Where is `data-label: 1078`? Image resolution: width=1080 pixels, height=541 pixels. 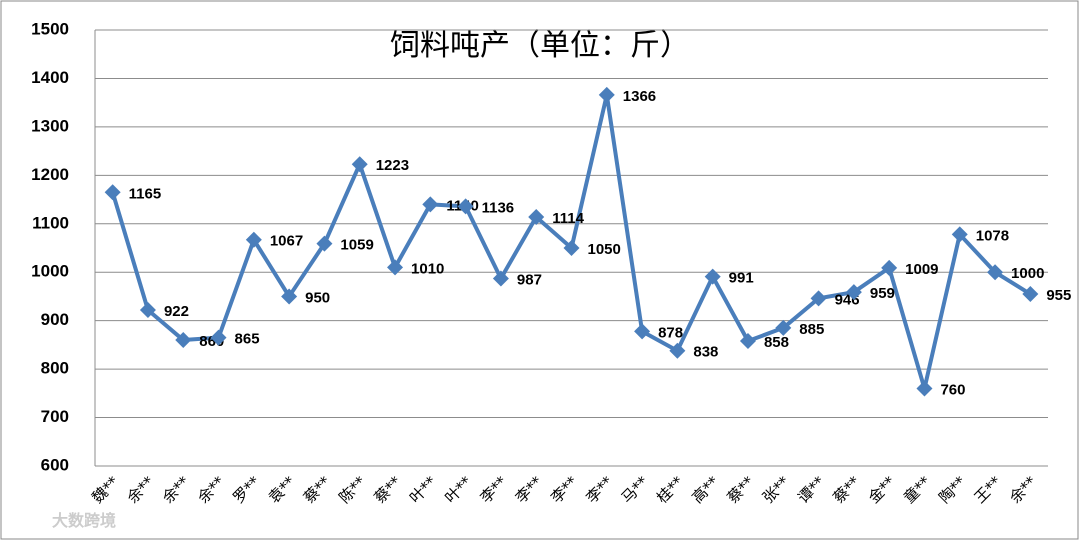 data-label: 1078 is located at coordinates (992, 235).